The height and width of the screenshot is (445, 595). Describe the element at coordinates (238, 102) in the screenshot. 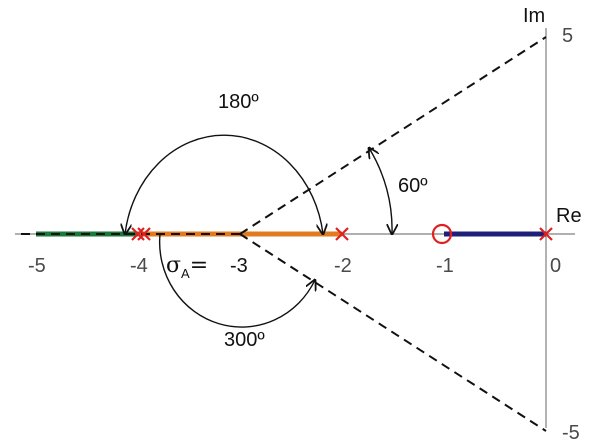

I see `angle-label-180: 180º` at that location.